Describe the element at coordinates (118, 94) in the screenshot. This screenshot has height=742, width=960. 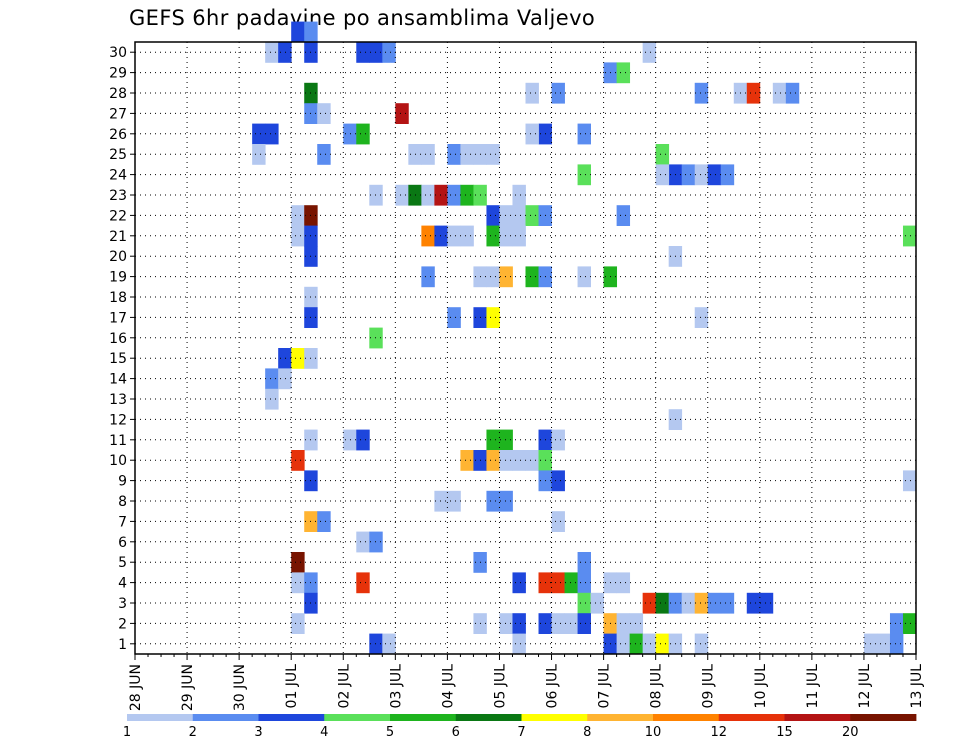
I see `y-tick-label: 28` at that location.